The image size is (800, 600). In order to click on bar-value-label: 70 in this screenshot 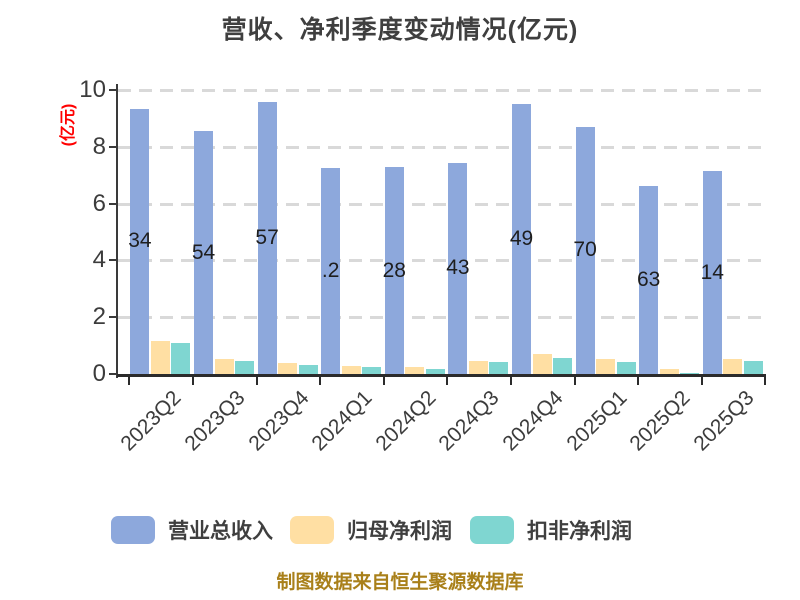, I will do `click(585, 250)`.